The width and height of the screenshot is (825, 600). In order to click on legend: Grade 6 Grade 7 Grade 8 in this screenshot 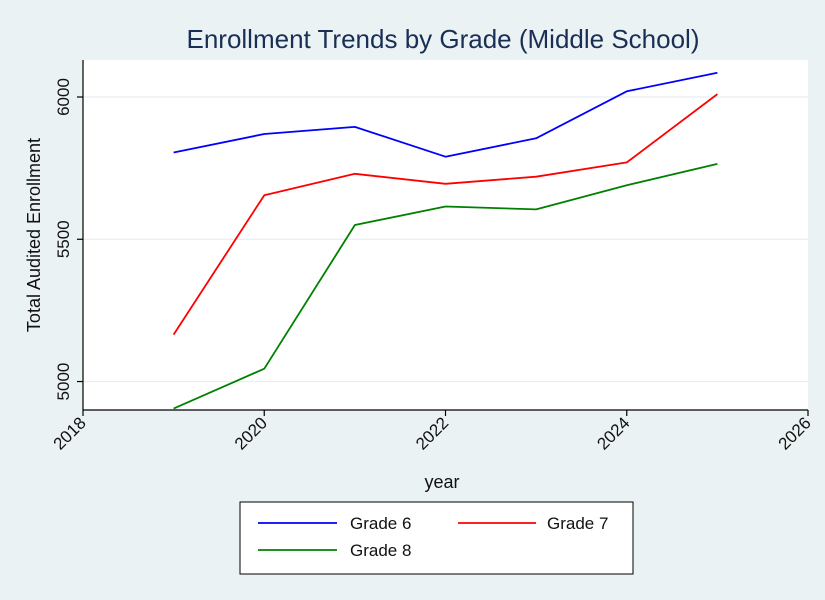, I will do `click(436, 538)`.